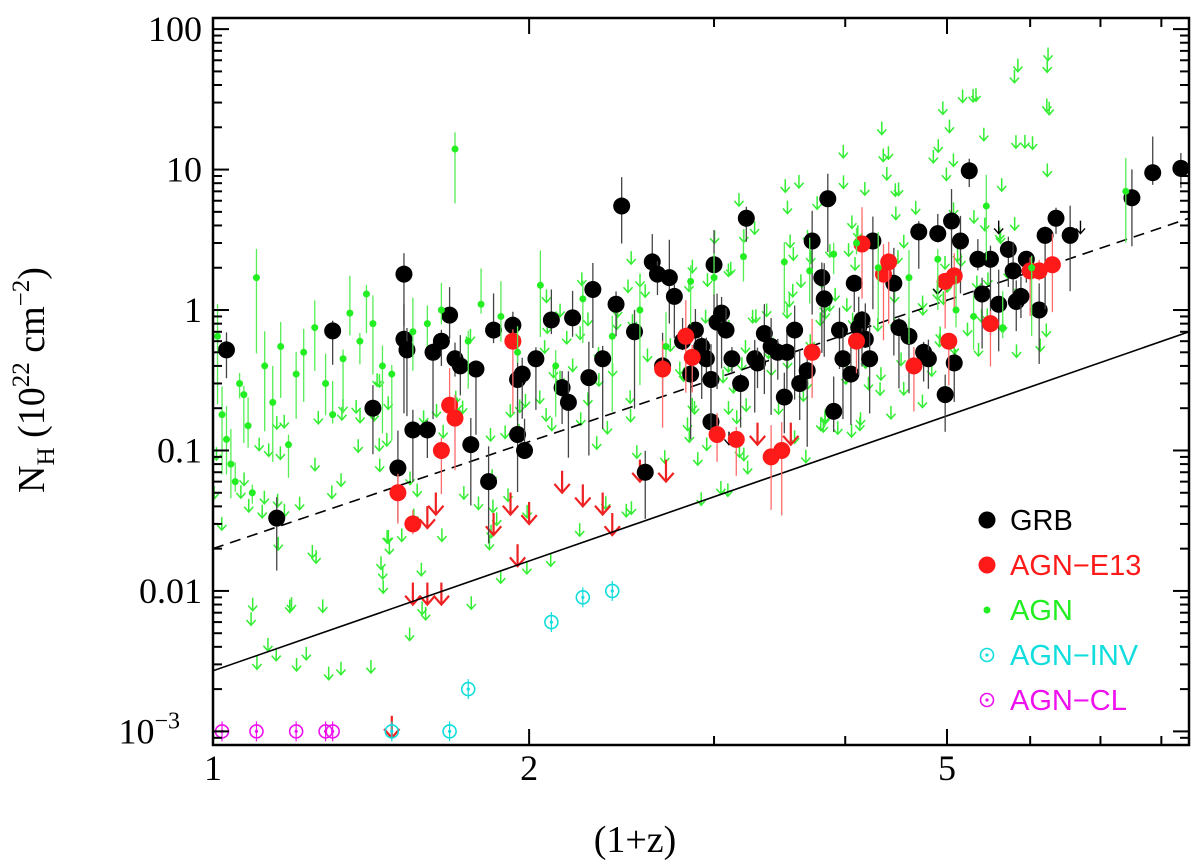 This screenshot has height=863, width=1200. I want to click on legend-label: AGN−CL, so click(1068, 701).